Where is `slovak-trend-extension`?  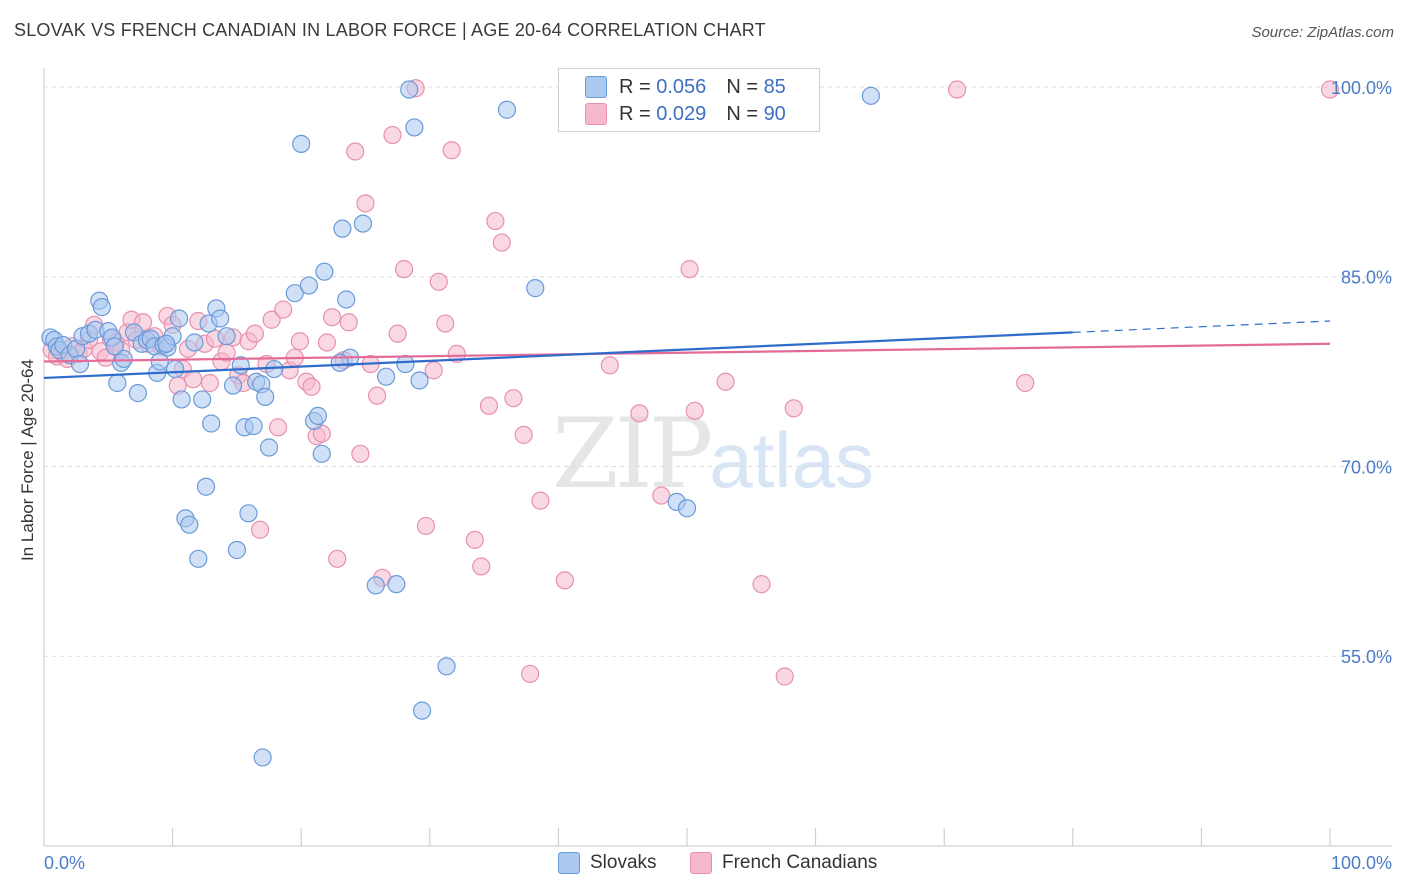
slovak-trend-extension is located at coordinates (1201, 326).